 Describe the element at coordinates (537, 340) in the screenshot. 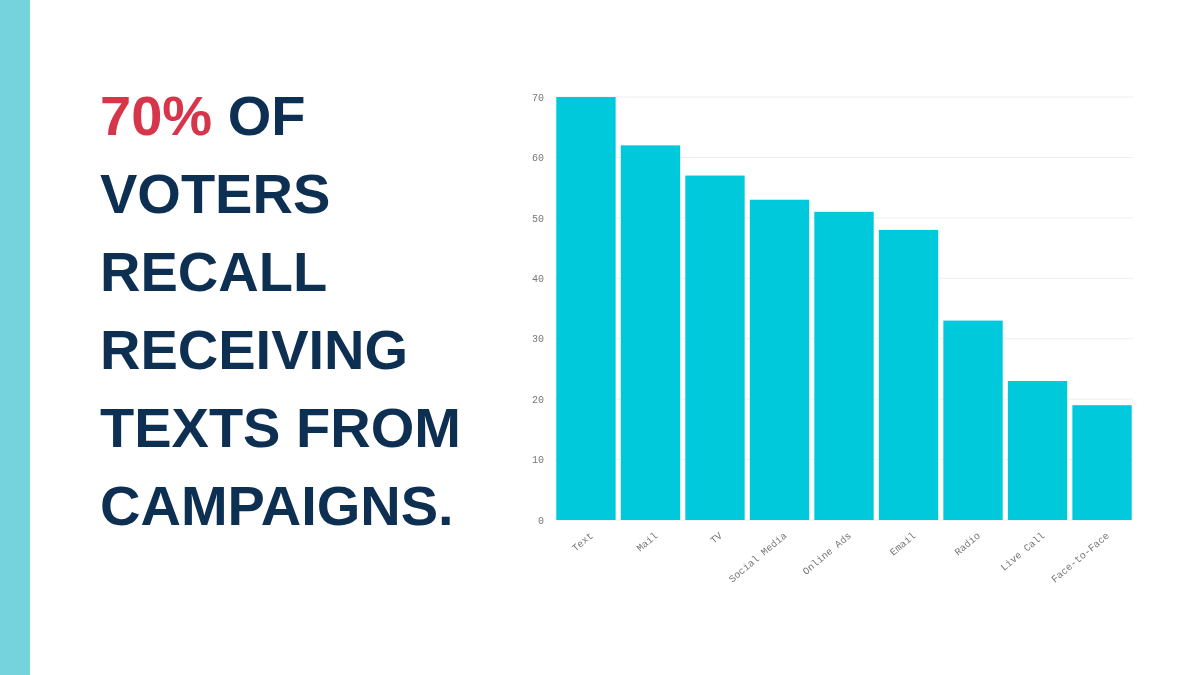

I see `y-tick-label: 30` at that location.